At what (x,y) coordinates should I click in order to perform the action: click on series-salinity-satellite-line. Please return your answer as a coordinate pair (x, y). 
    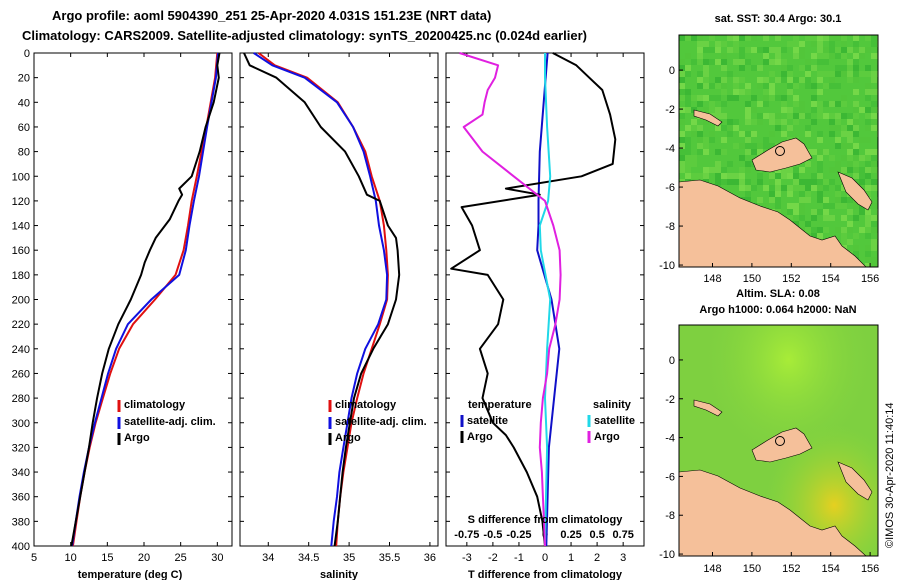
    Looking at the image, I should click on (545, 300).